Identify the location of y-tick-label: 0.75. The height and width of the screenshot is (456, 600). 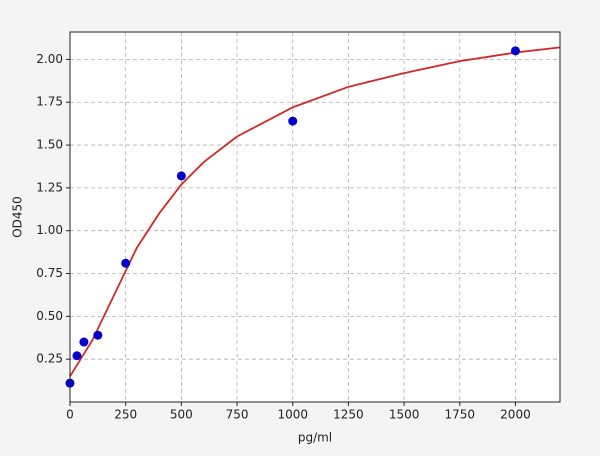
(49, 273).